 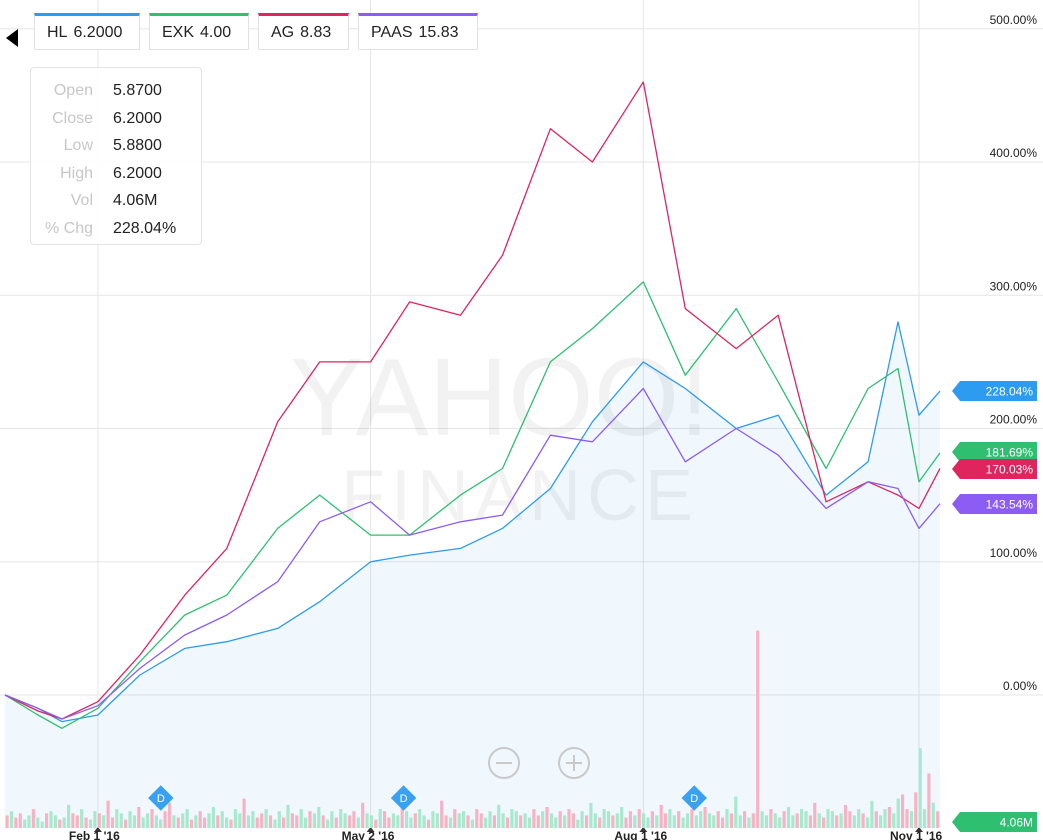 What do you see at coordinates (418, 31) in the screenshot?
I see `tab-paas: PAAS 15.83` at bounding box center [418, 31].